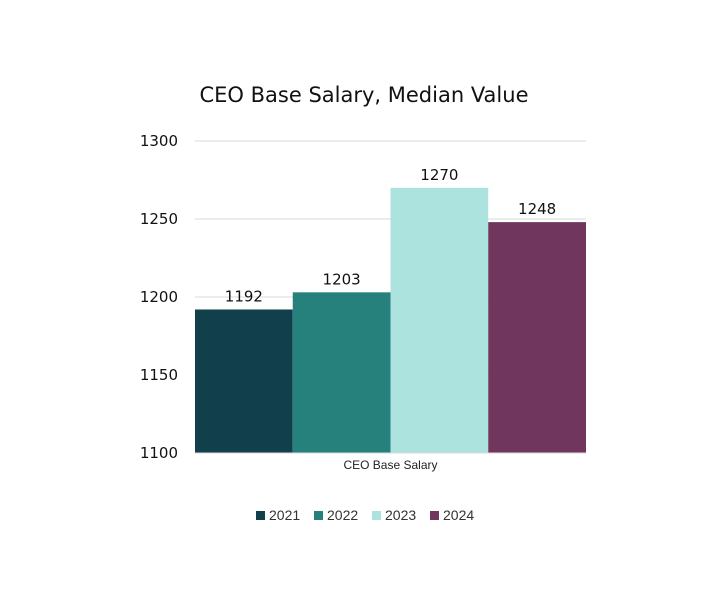 Image resolution: width=720 pixels, height=600 pixels. I want to click on data-label-2023: 1270, so click(439, 175).